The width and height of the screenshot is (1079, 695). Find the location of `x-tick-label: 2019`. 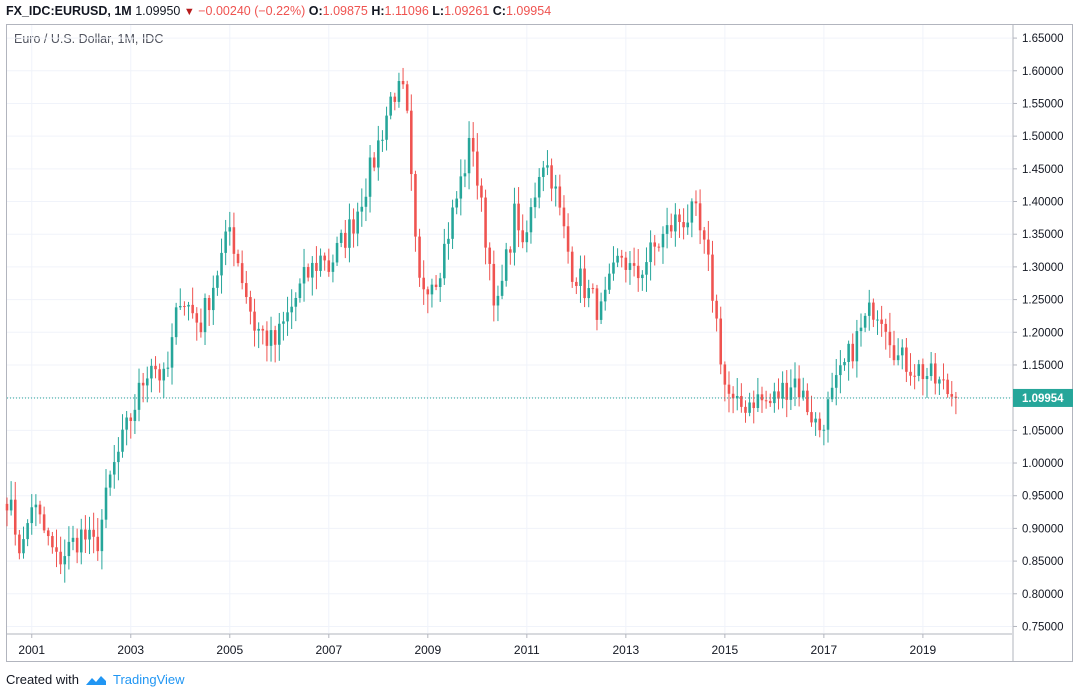

x-tick-label: 2019 is located at coordinates (923, 650).